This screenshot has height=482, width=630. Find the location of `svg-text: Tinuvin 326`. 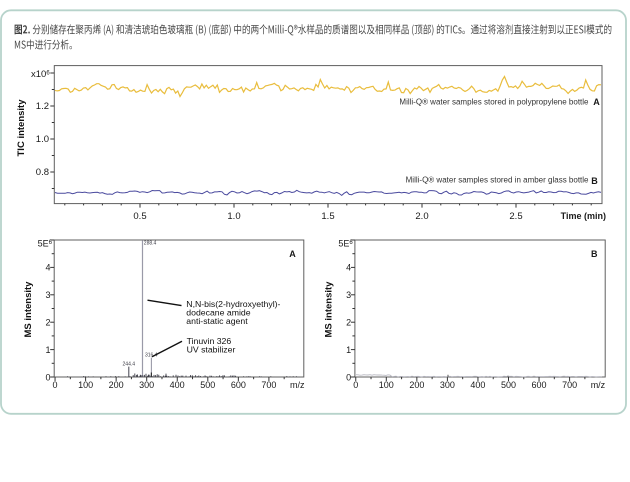

svg-text: Tinuvin 326 is located at coordinates (209, 341).